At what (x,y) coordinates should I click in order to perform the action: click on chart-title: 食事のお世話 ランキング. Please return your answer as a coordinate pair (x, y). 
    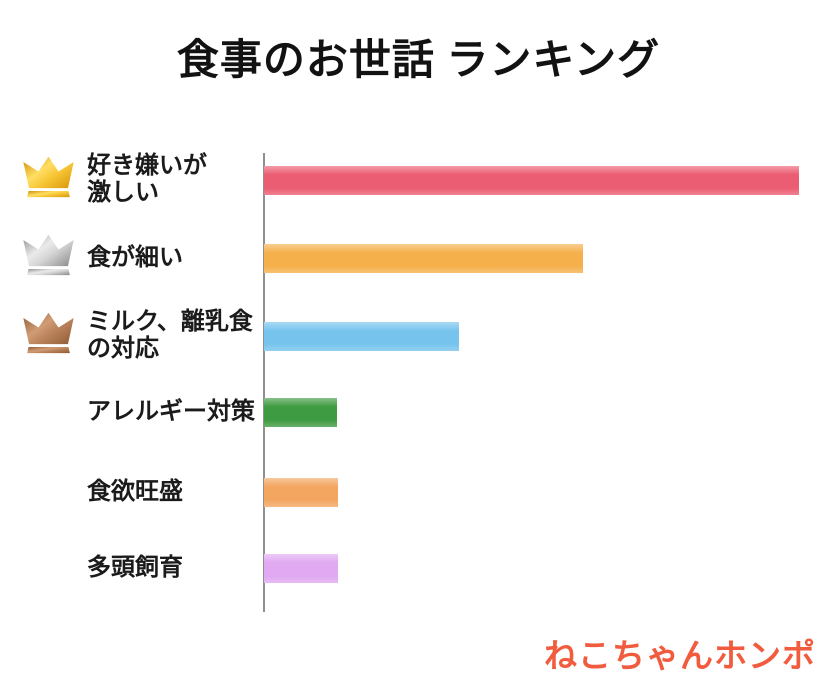
    Looking at the image, I should click on (418, 61).